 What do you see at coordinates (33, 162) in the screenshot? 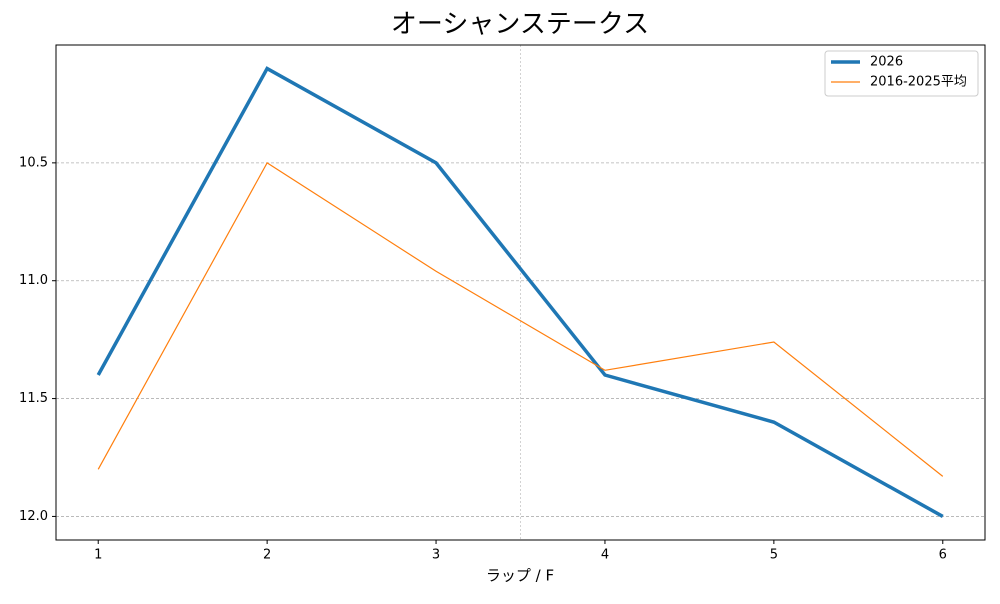
I see `y-tick-label: 10.5` at bounding box center [33, 162].